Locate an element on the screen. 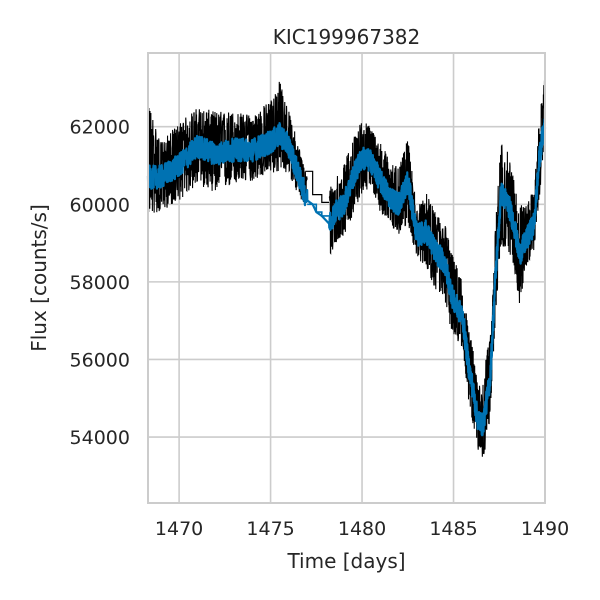 This screenshot has height=600, width=600. y-tick-label: 62000 is located at coordinates (100, 128).